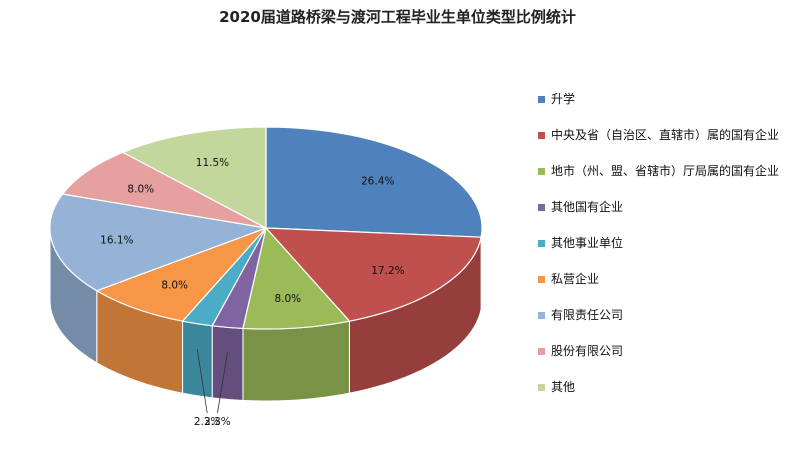  What do you see at coordinates (387, 271) in the screenshot?
I see `data-label-slice-1: 17.2%` at bounding box center [387, 271].